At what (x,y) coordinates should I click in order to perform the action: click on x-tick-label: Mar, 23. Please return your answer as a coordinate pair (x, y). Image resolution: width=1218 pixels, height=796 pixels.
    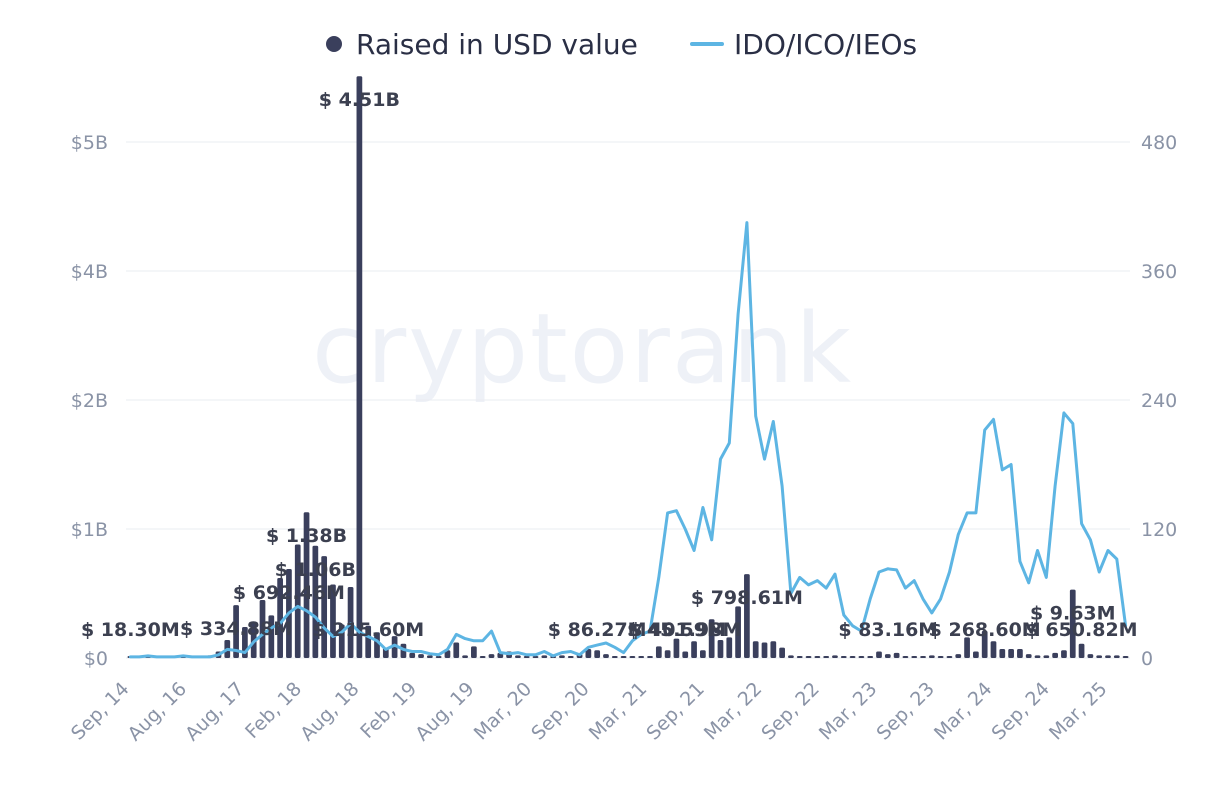
    Looking at the image, I should click on (848, 711).